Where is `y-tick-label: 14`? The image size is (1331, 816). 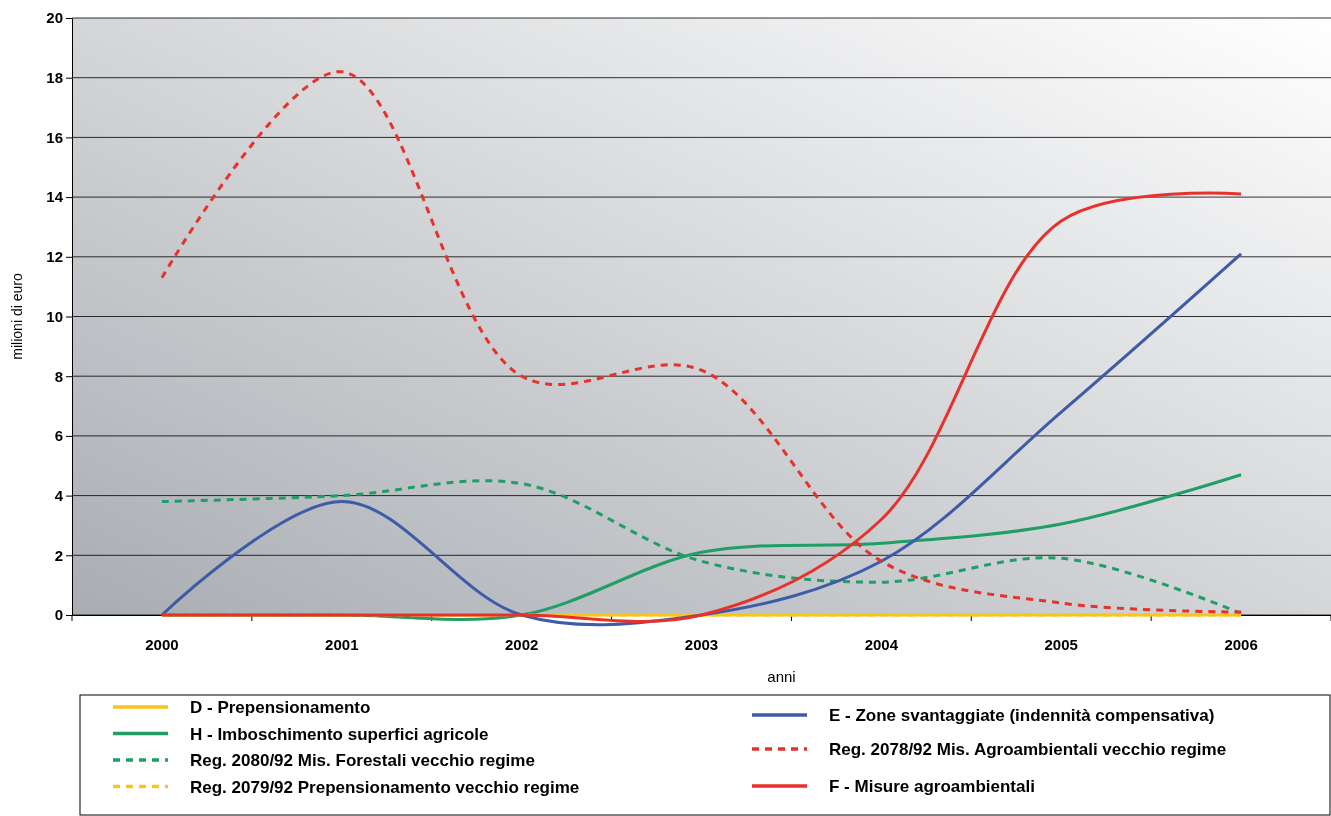
y-tick-label: 14 is located at coordinates (55, 197).